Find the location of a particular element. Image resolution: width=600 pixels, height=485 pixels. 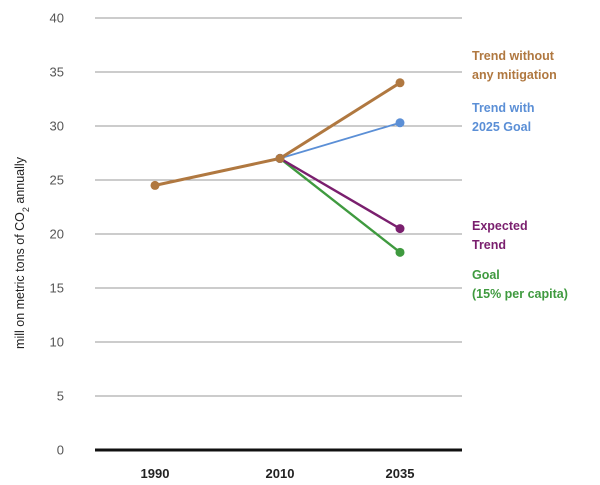

x-tick-1990: 1990 is located at coordinates (155, 473).